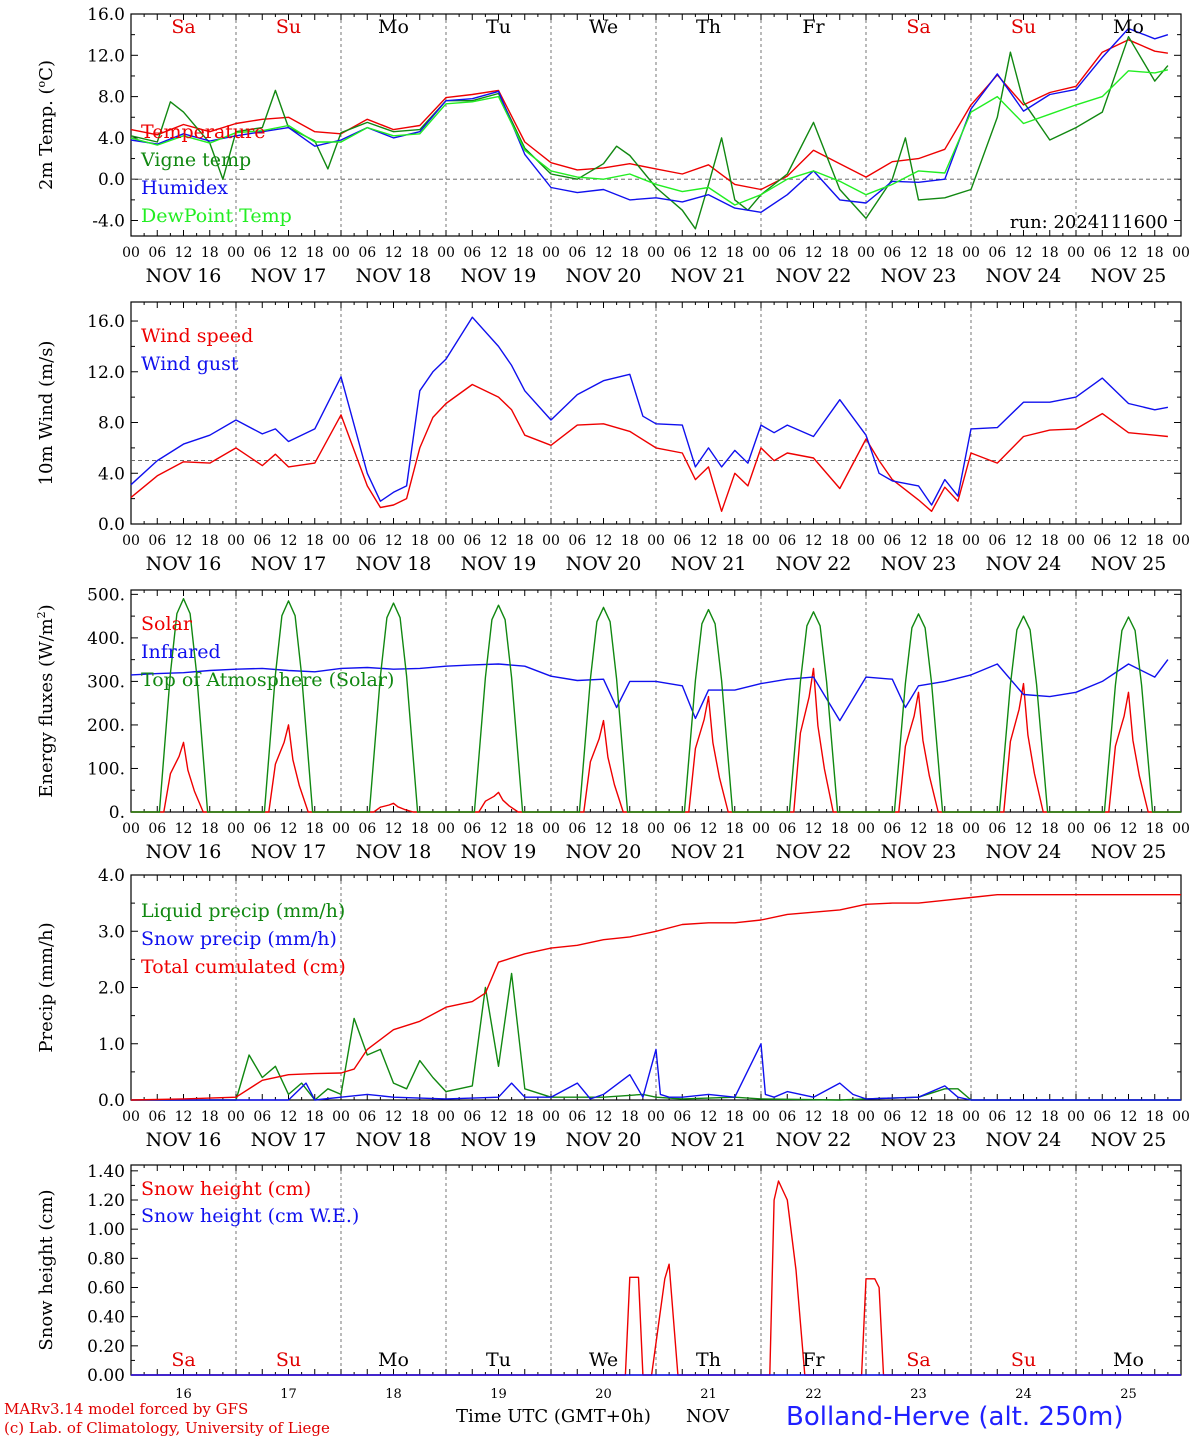 Image resolution: width=1194 pixels, height=1440 pixels. Describe the element at coordinates (226, 1189) in the screenshot. I see `legend-entry: Snow height (cm)` at that location.